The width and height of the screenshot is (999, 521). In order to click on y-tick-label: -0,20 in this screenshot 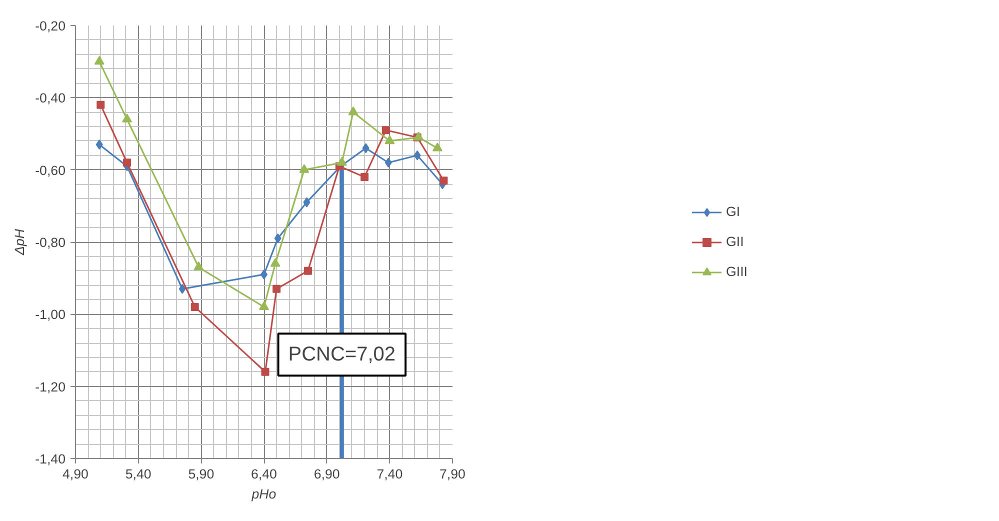, I will do `click(50, 26)`.